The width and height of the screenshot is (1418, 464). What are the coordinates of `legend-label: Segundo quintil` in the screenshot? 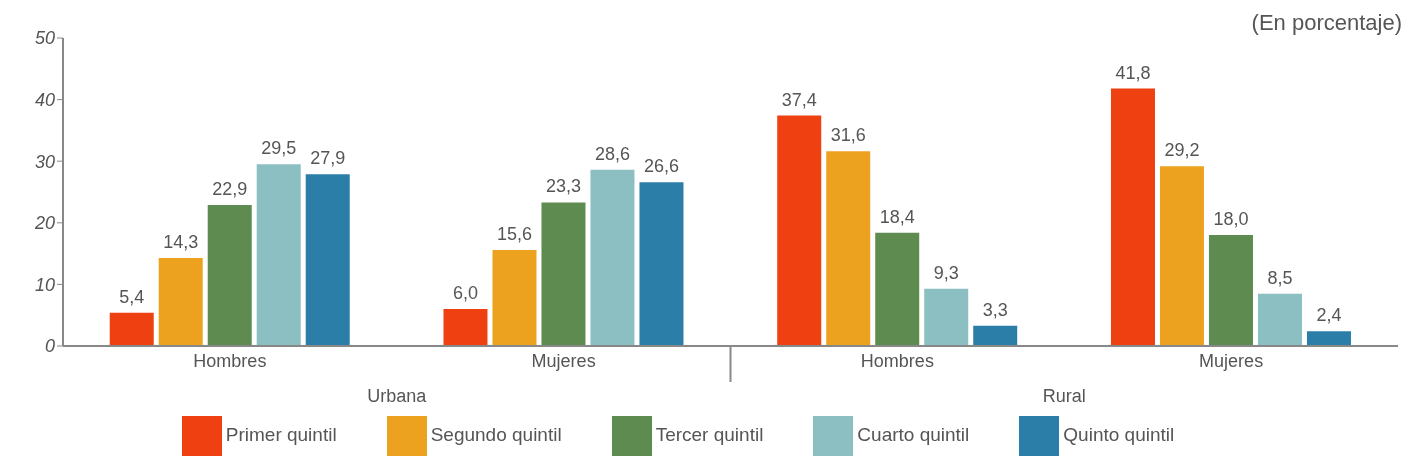 It's located at (496, 435).